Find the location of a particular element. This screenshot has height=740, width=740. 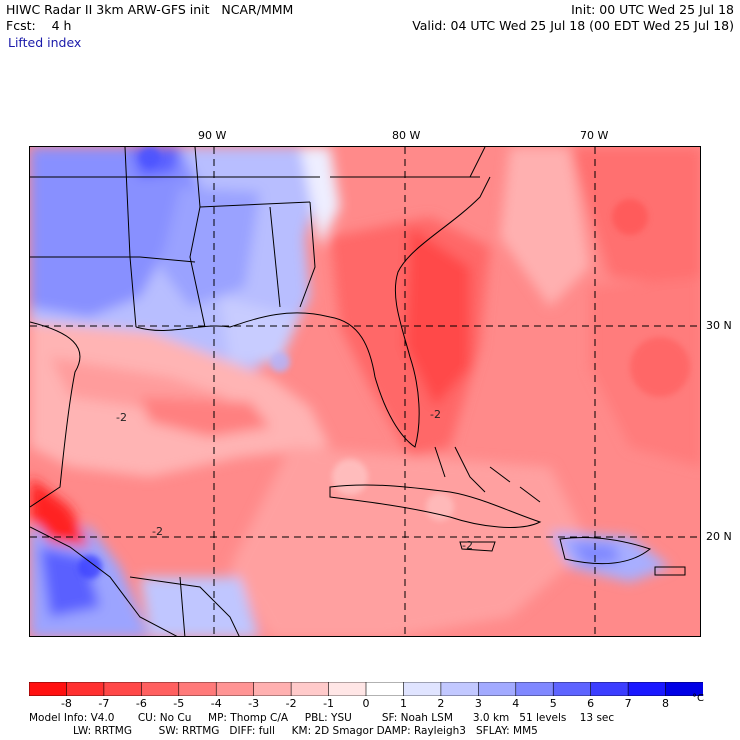

lon-label-80w: 80 W is located at coordinates (406, 135).